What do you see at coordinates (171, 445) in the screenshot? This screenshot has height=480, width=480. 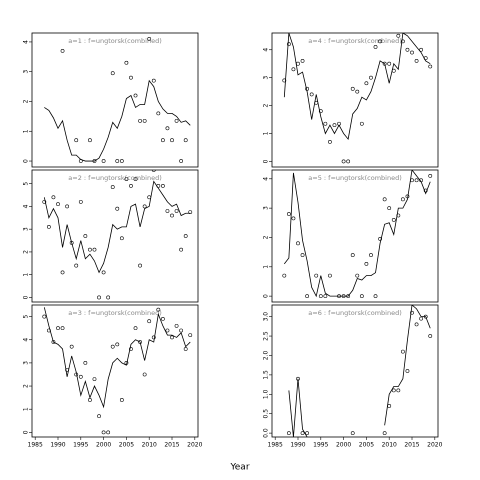 I see `x-tick-label: 2015` at bounding box center [171, 445].